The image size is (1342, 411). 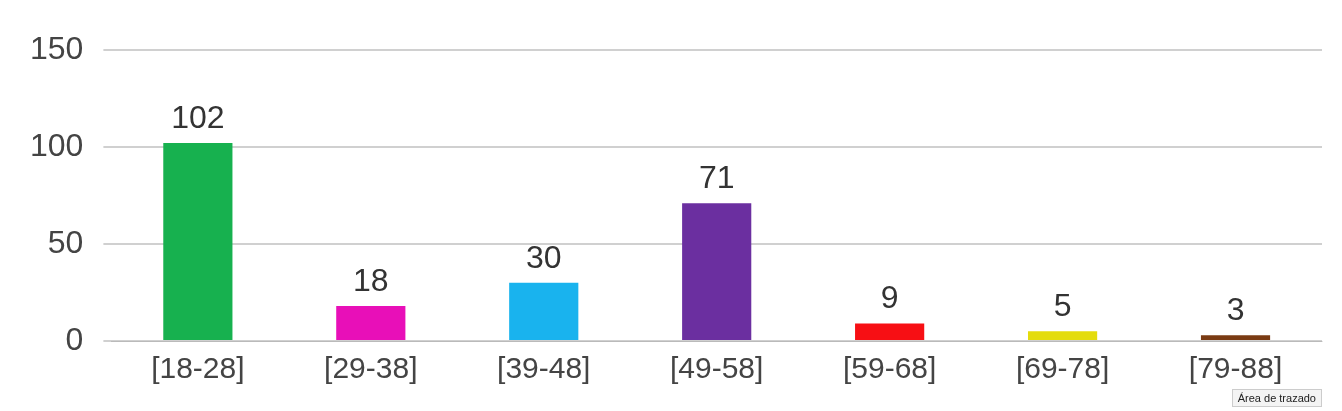 What do you see at coordinates (1062, 305) in the screenshot?
I see `data-label: 5` at bounding box center [1062, 305].